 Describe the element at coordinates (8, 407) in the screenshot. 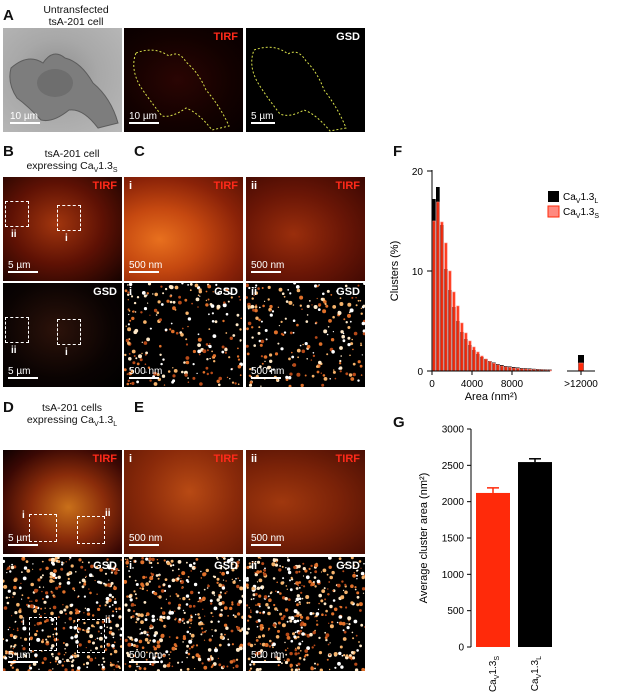

I see `panel-label-d: D` at that location.